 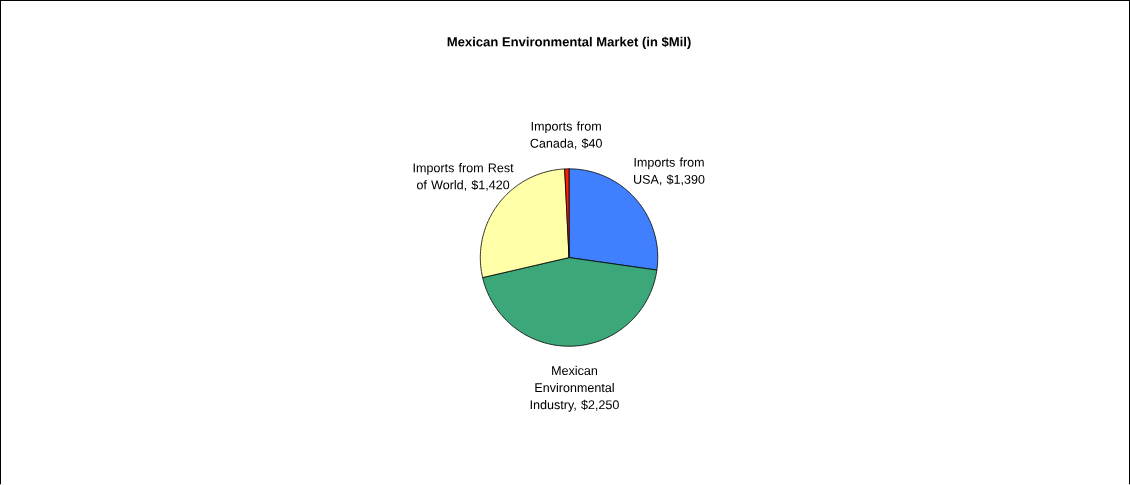 What do you see at coordinates (463, 177) in the screenshot?
I see `slice-label: Imports from Rest of World, $1,420` at bounding box center [463, 177].